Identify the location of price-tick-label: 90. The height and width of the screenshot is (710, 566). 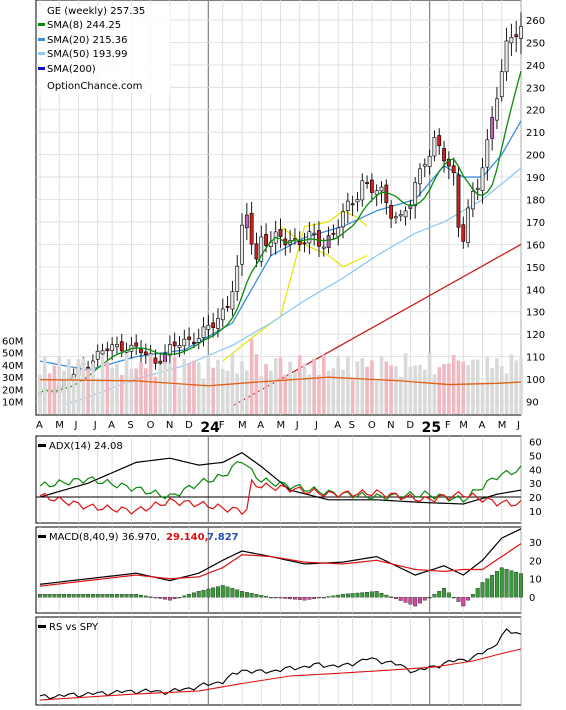
(532, 403).